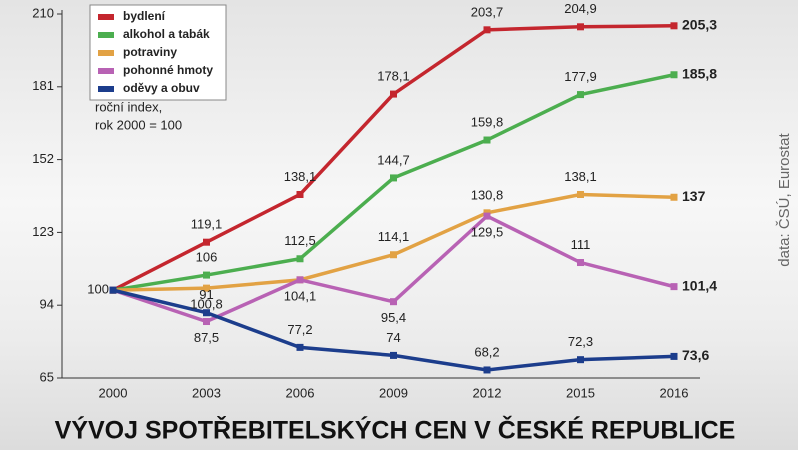  I want to click on data-label: 111, so click(581, 244).